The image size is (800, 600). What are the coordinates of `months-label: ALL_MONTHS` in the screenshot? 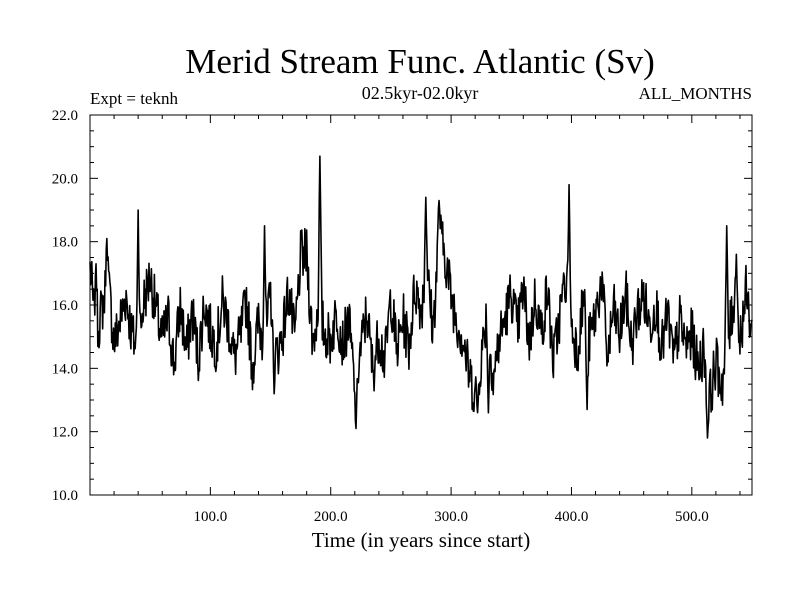 It's located at (695, 93).